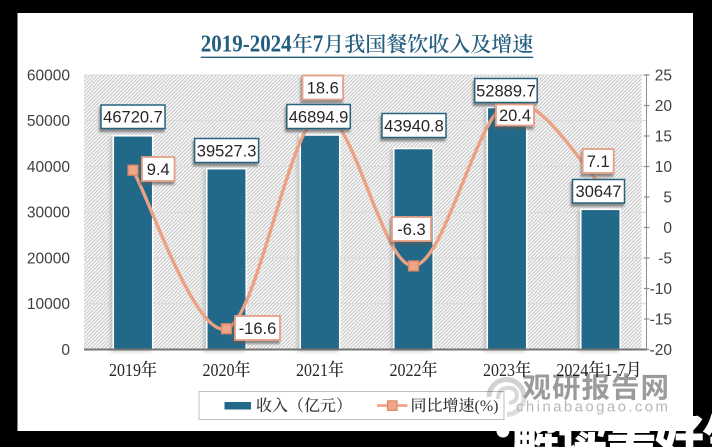 This screenshot has width=712, height=447. Describe the element at coordinates (661, 319) in the screenshot. I see `svg-text: -15` at that location.